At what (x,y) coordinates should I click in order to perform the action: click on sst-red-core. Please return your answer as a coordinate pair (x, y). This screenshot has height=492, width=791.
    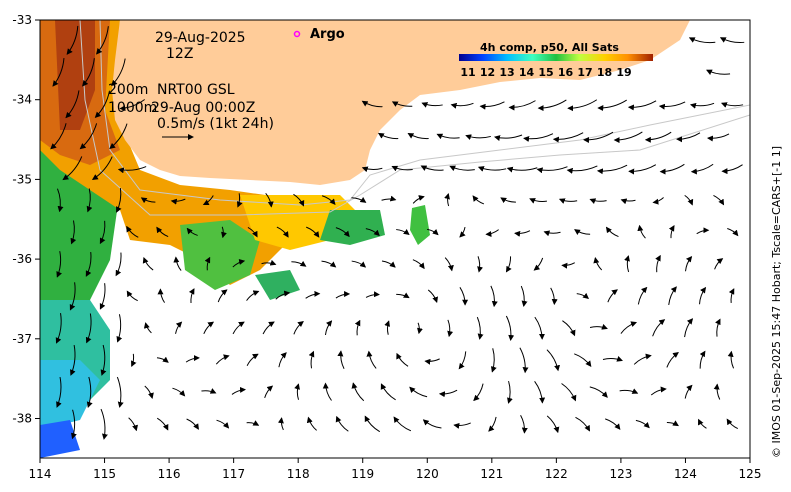
    Looking at the image, I should click on (75, 75).